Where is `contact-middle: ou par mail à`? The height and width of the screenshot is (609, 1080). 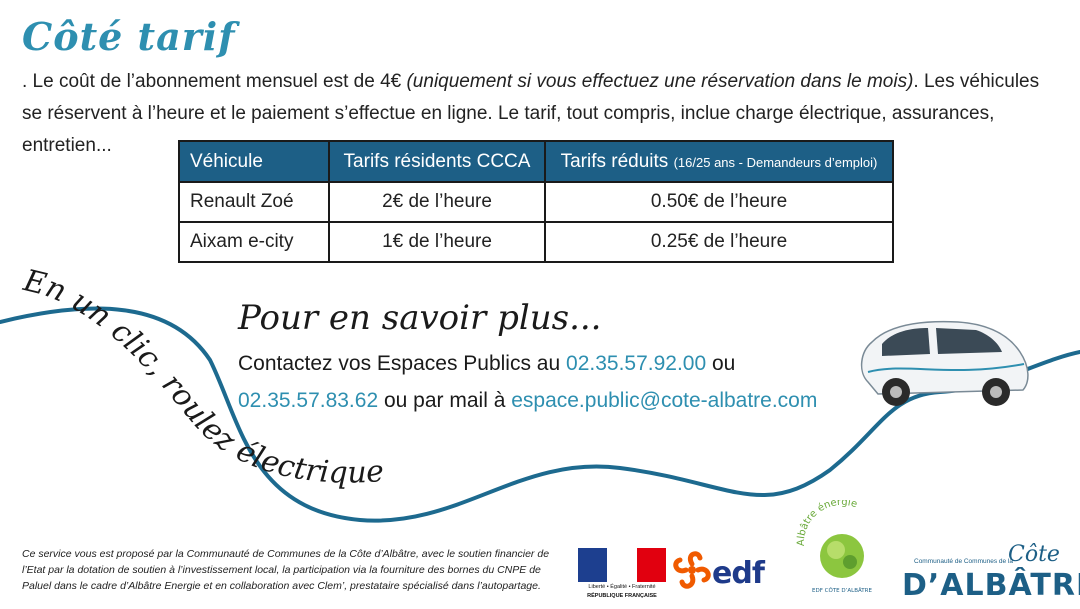
contact-middle: ou par mail à is located at coordinates (445, 400).